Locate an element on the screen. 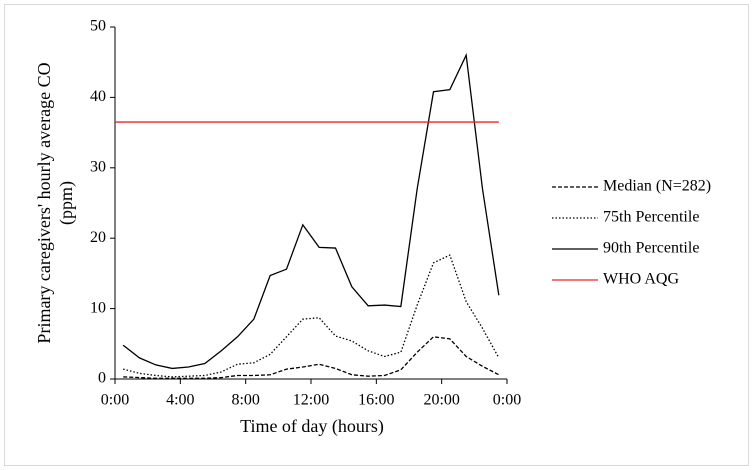  x-tick-label: 20:00 is located at coordinates (441, 400).